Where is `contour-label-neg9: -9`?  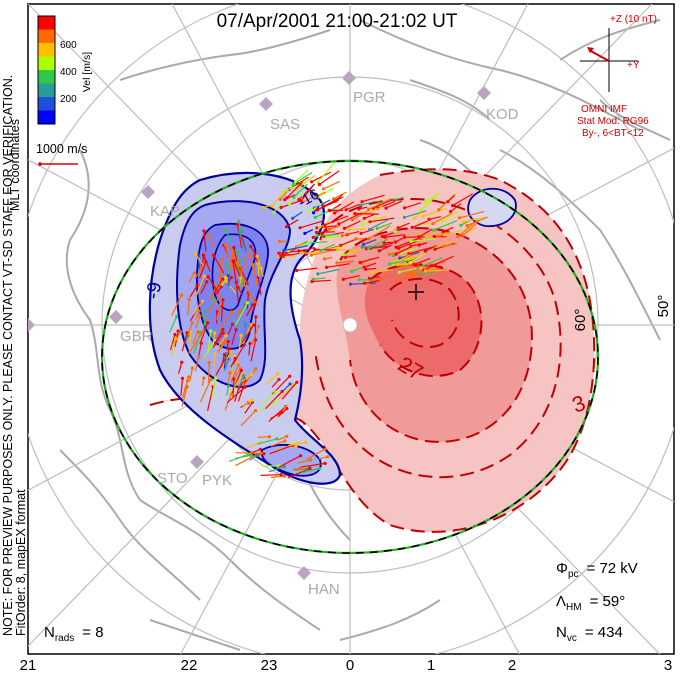 contour-label-neg9: -9 is located at coordinates (155, 290).